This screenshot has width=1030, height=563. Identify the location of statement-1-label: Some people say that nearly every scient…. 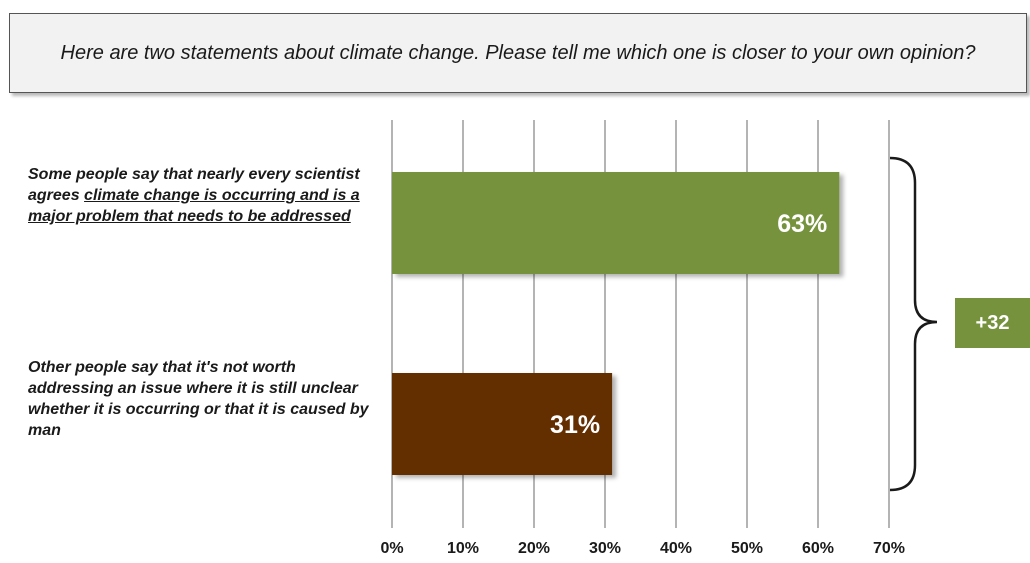
(205, 195).